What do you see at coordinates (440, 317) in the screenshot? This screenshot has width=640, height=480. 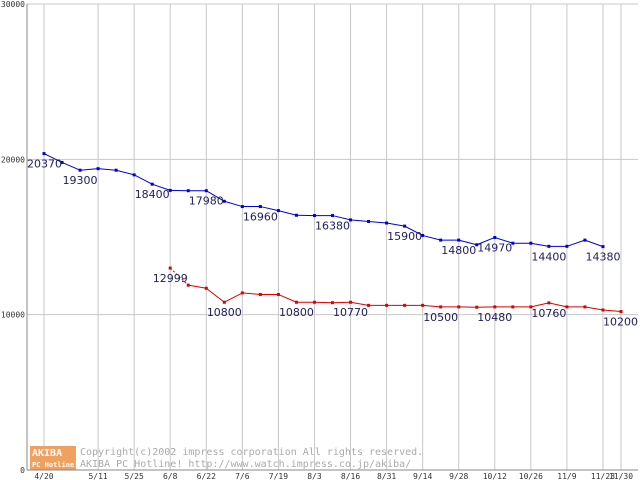 I see `data-label: 10500` at bounding box center [440, 317].